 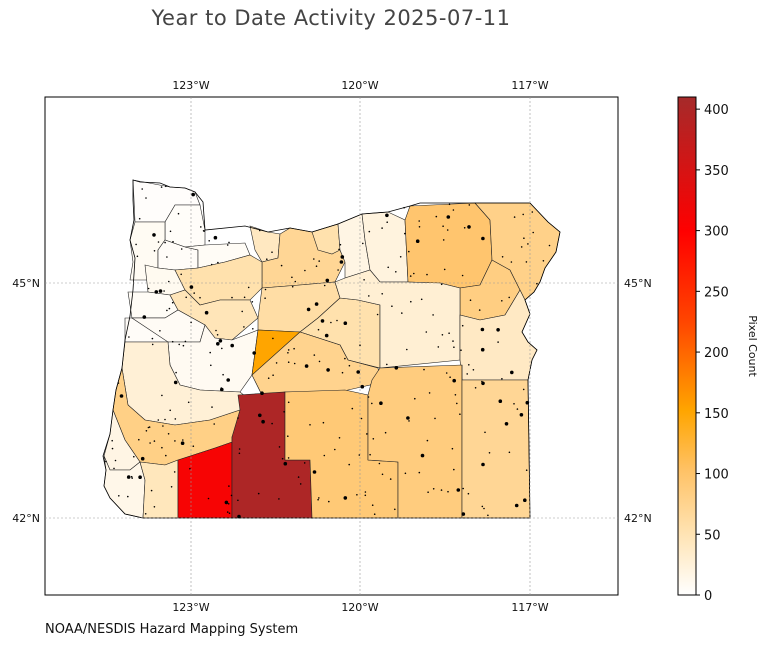 I want to click on lat-tick-left-45n: 45°N, so click(x=26, y=283).